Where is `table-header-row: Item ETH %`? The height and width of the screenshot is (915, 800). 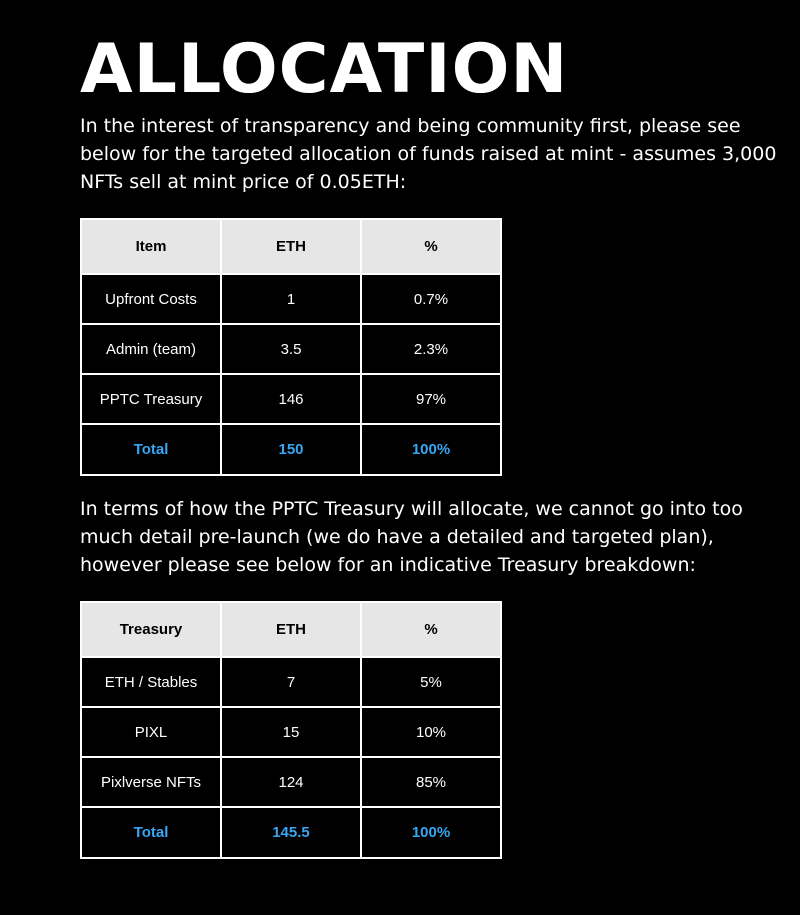
table-header-row: Item ETH % is located at coordinates (291, 246).